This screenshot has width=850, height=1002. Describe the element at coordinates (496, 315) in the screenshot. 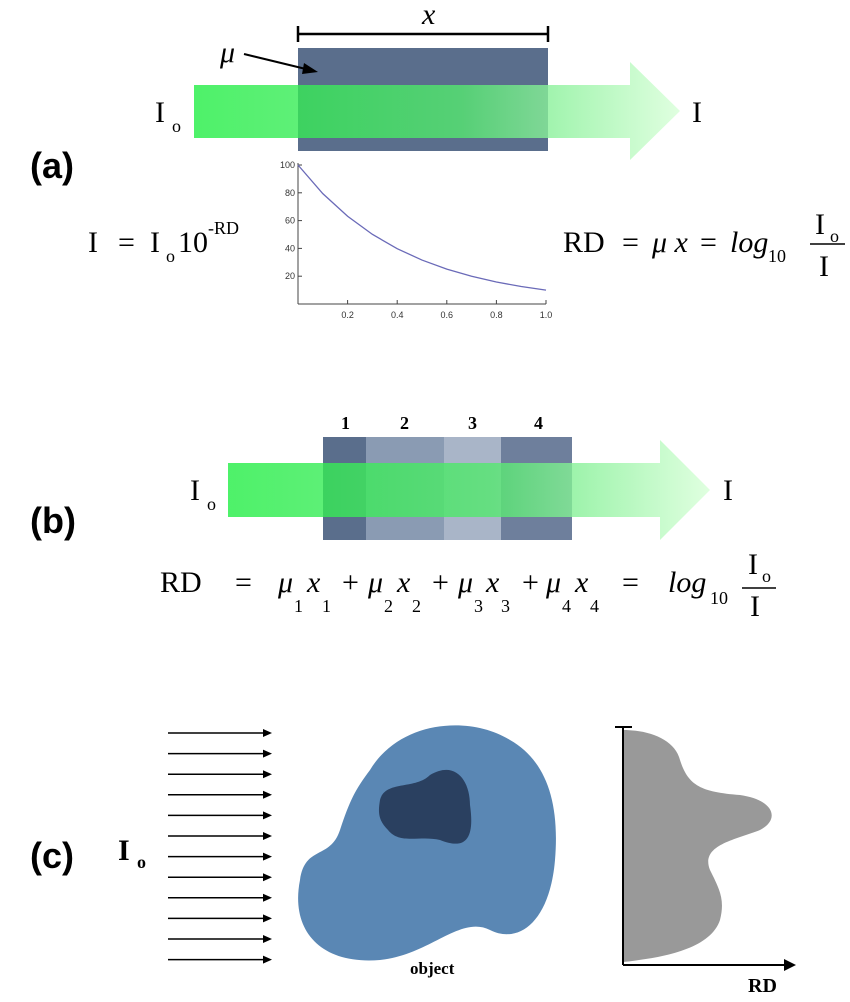

I see `x-tick-label: 0.8` at that location.